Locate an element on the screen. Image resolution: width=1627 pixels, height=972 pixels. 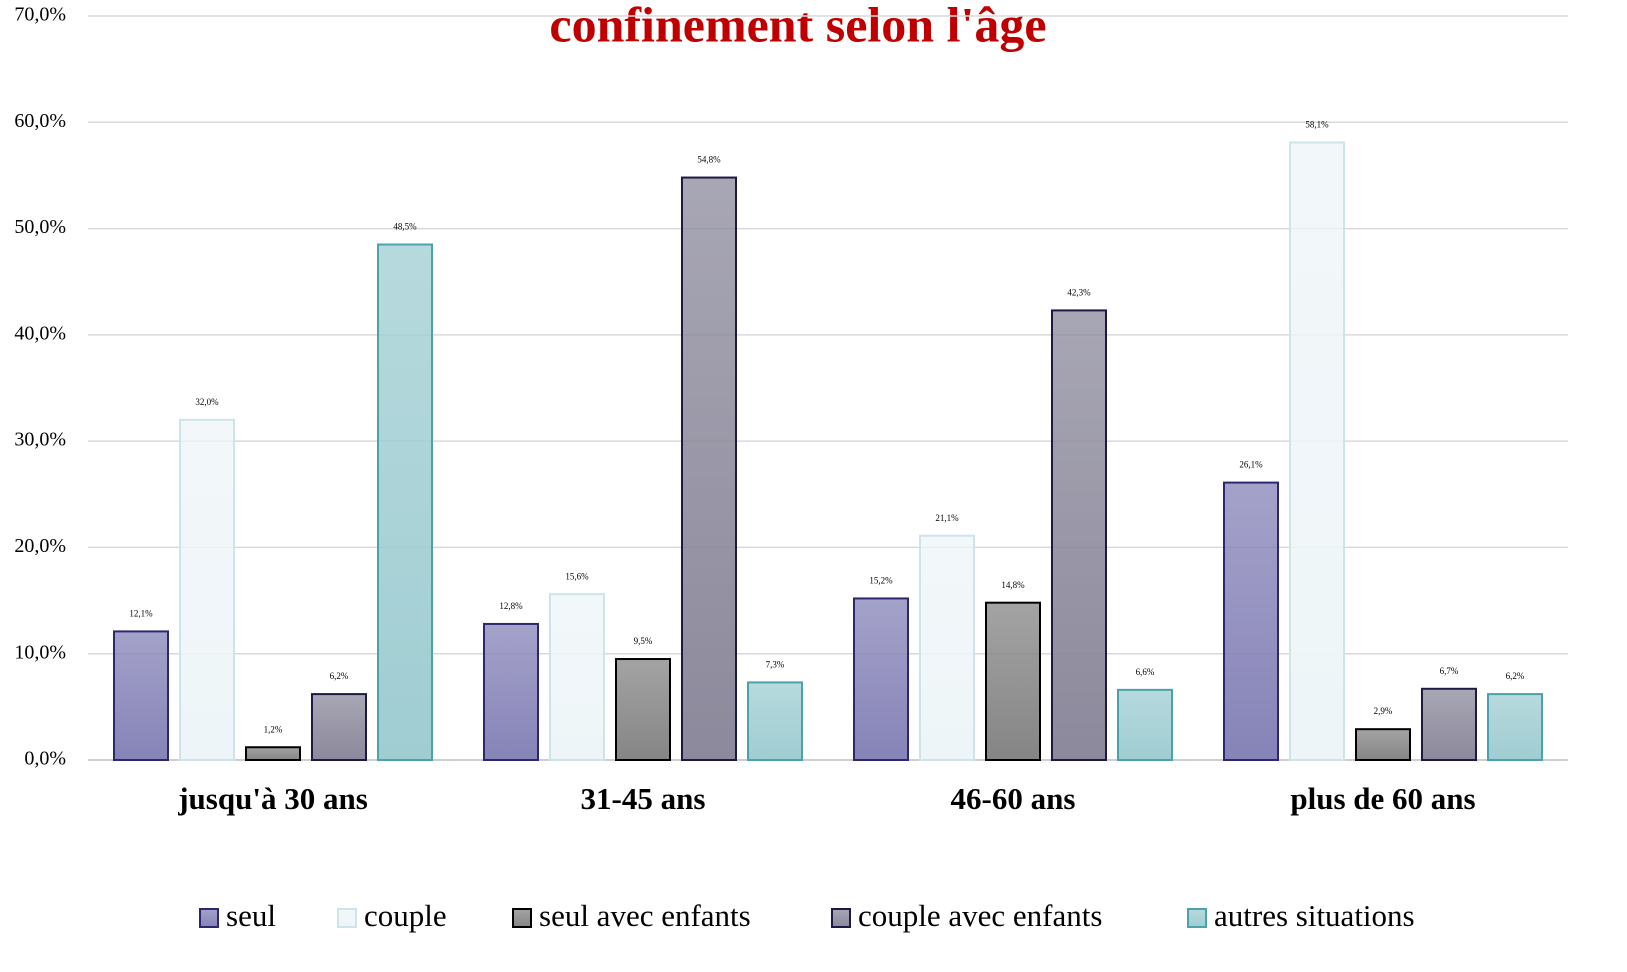
legend-label: autres situations is located at coordinates (1314, 915).